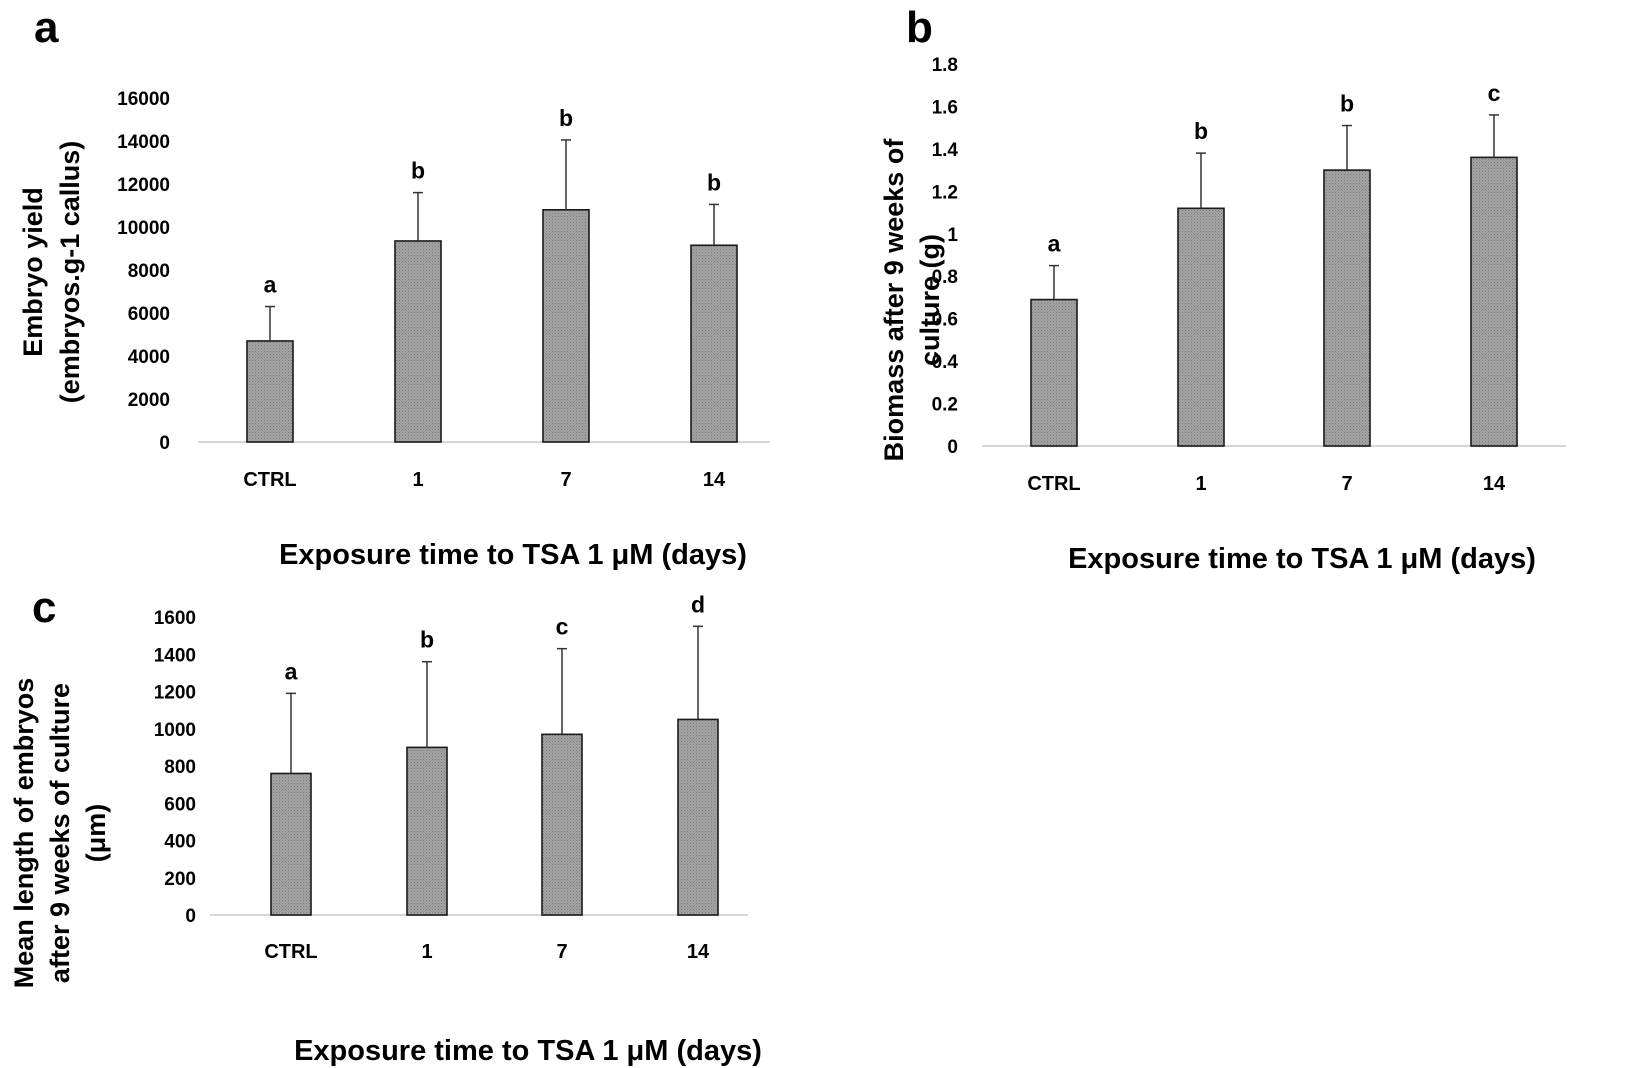 This screenshot has height=1068, width=1647. Describe the element at coordinates (149, 357) in the screenshot. I see `y-tick-label: 4000` at that location.